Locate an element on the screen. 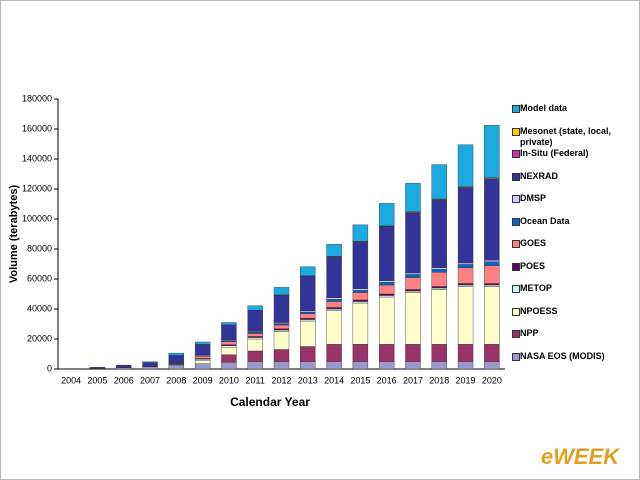 The height and width of the screenshot is (480, 640). x-tick-label: 2020 is located at coordinates (492, 380).